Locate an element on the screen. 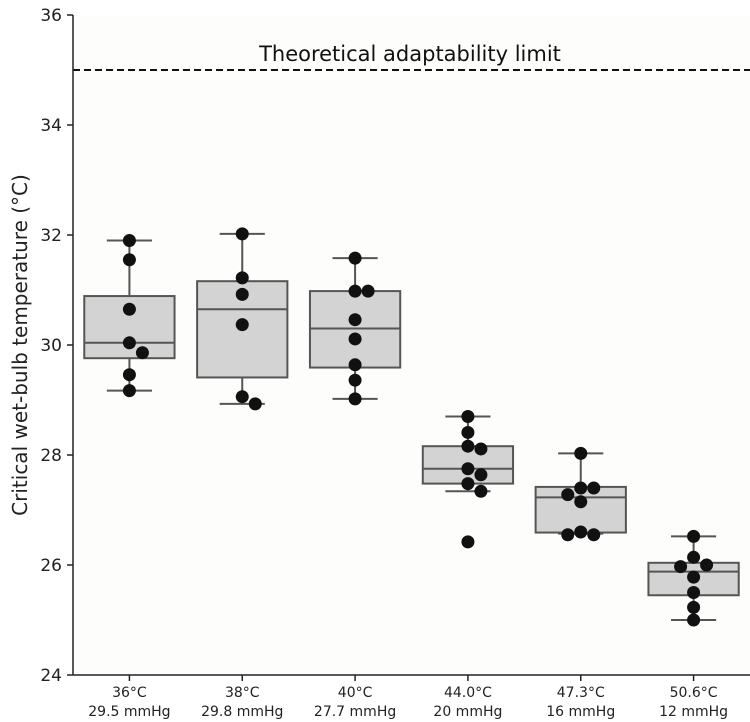 The height and width of the screenshot is (722, 750). y-tick-label: 28 is located at coordinates (51, 456).